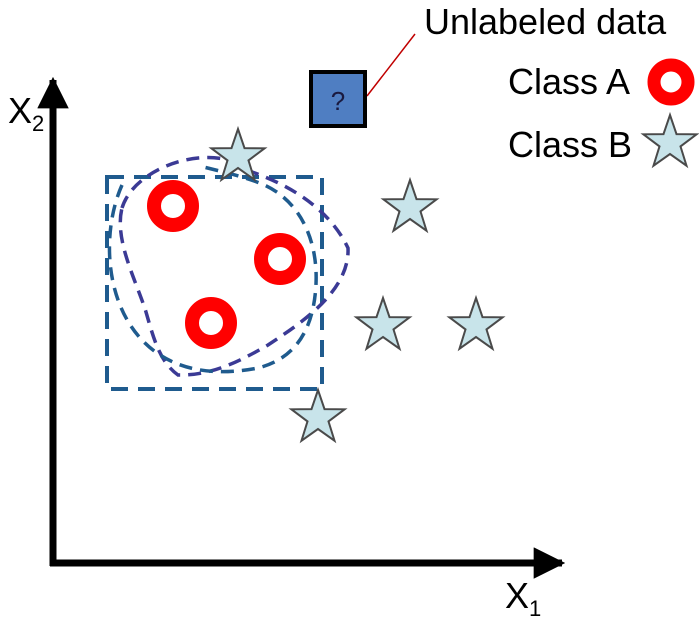 The image size is (699, 621). What do you see at coordinates (569, 81) in the screenshot?
I see `legend-class-a-label: Class A` at bounding box center [569, 81].